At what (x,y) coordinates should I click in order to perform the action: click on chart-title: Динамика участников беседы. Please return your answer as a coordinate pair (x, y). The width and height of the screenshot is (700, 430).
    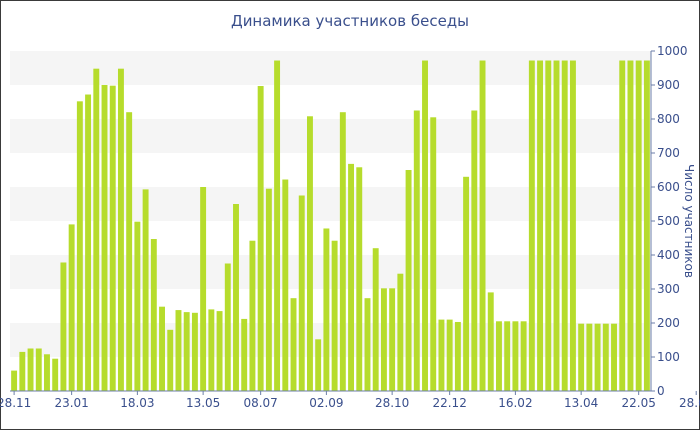
    Looking at the image, I should click on (350, 21).